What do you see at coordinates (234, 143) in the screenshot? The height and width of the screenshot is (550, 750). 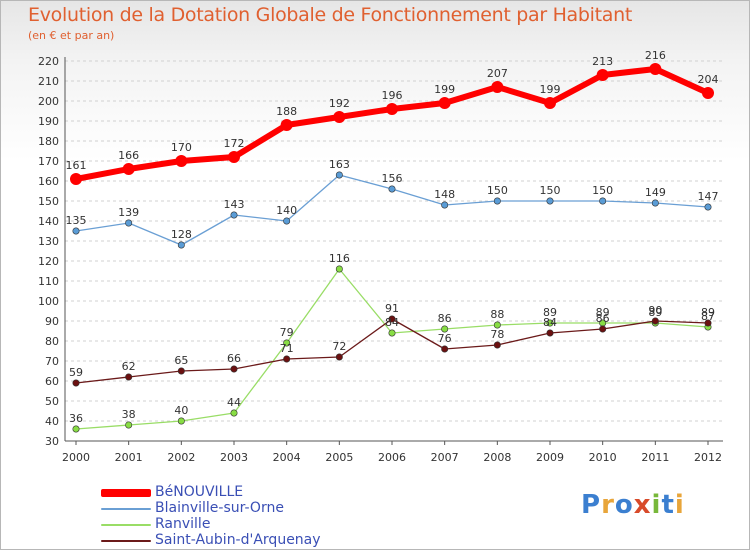 I see `data-label: 172` at bounding box center [234, 143].